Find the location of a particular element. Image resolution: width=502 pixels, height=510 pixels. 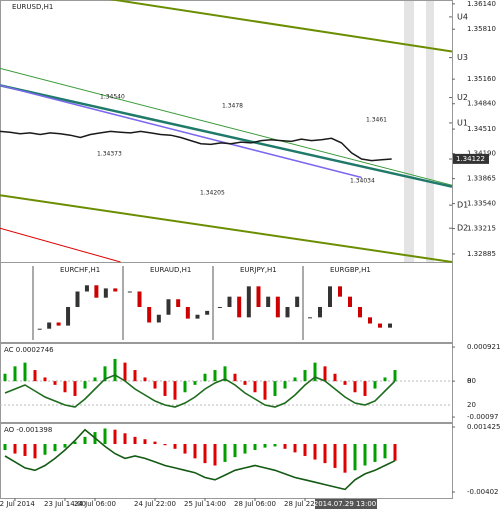

level-label: U2 is located at coordinates (462, 97).